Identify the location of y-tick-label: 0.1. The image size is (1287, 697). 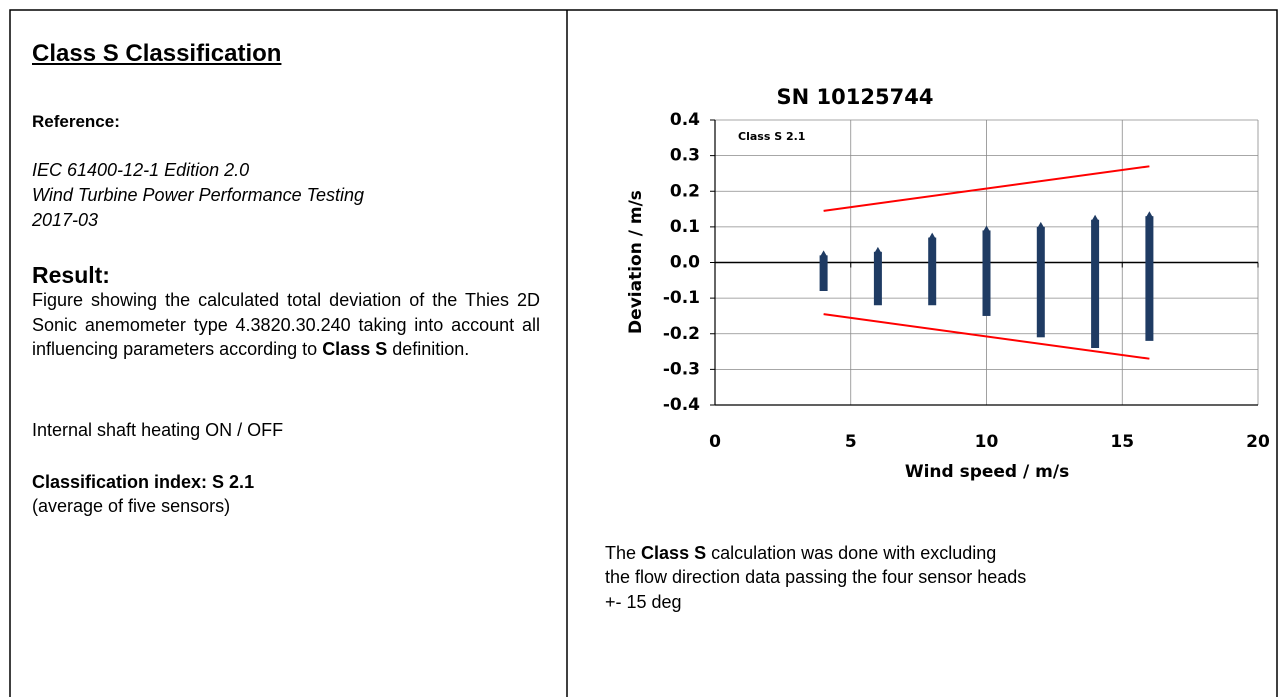
(685, 227).